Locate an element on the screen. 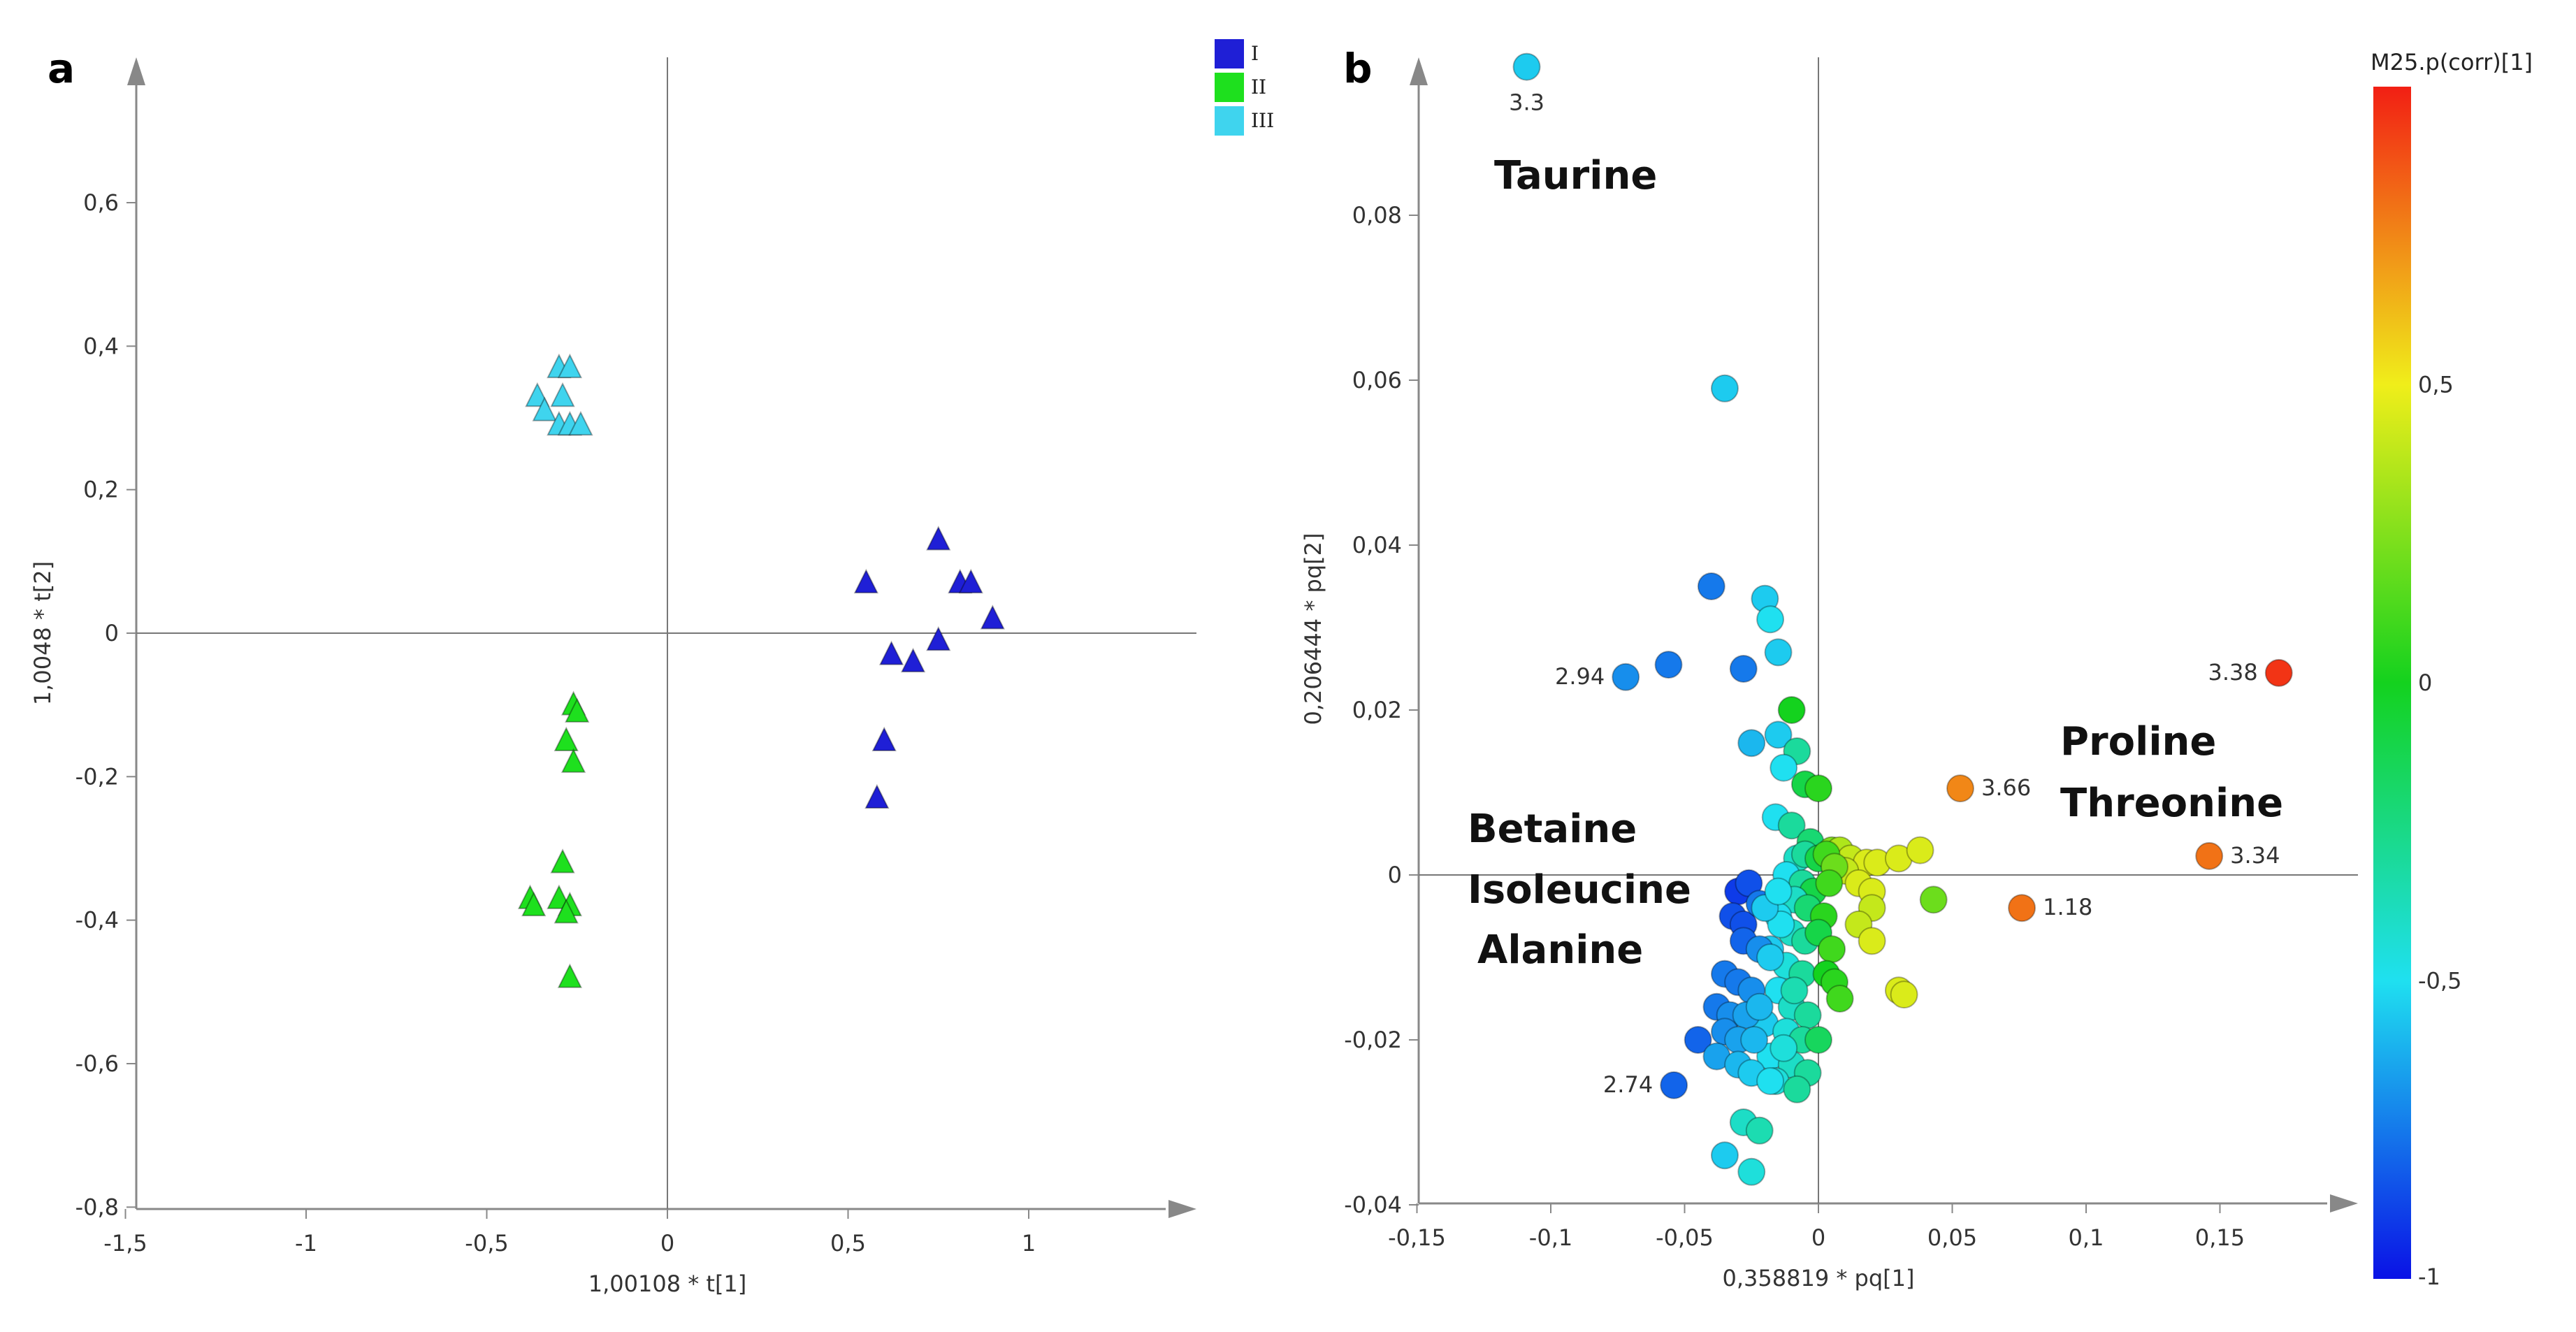 The image size is (2576, 1332). panel-b-x-tick-label: 0,15 is located at coordinates (2220, 1237).